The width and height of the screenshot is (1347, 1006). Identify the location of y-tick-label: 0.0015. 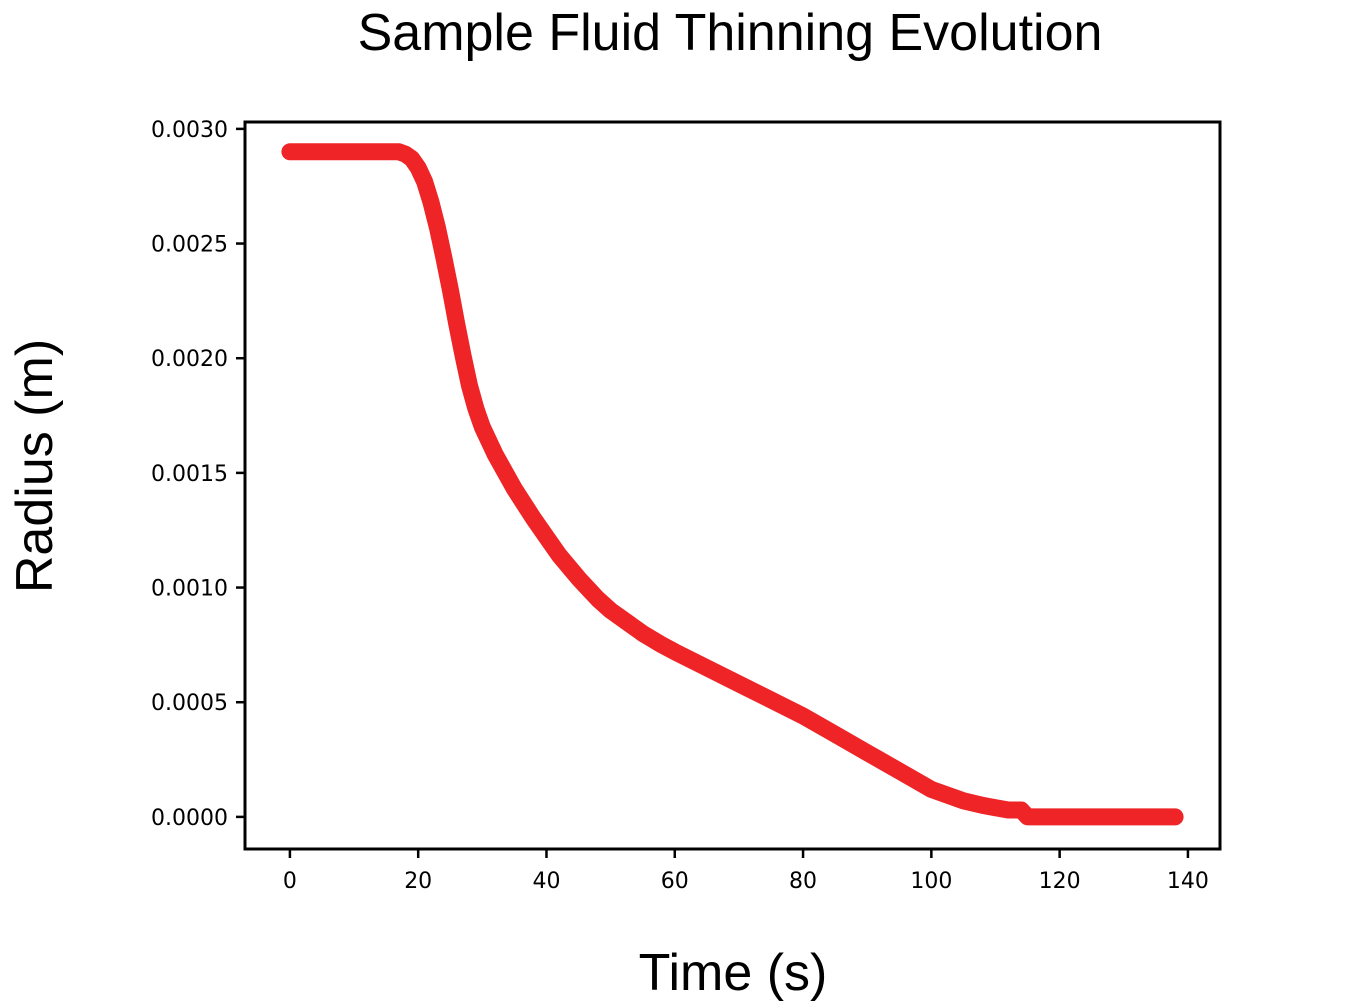
(189, 474).